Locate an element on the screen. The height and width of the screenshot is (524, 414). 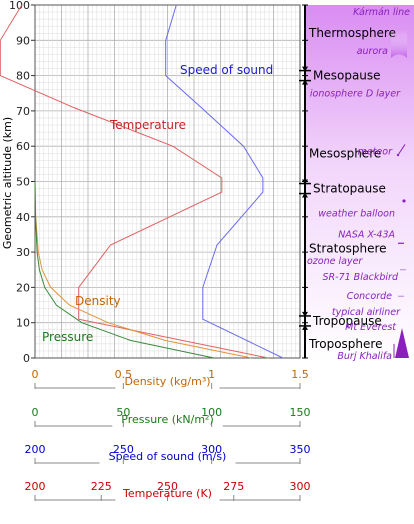
annotation-label: ionosphere D layer is located at coordinates (355, 93).